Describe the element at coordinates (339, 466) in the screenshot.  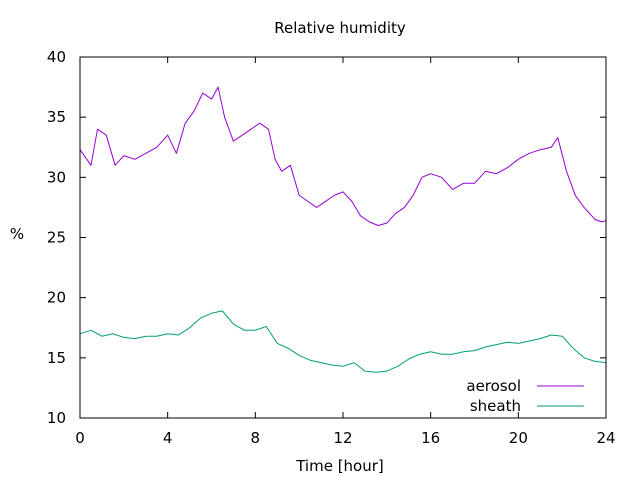
I see `x-axis-label: Time [hour]` at that location.